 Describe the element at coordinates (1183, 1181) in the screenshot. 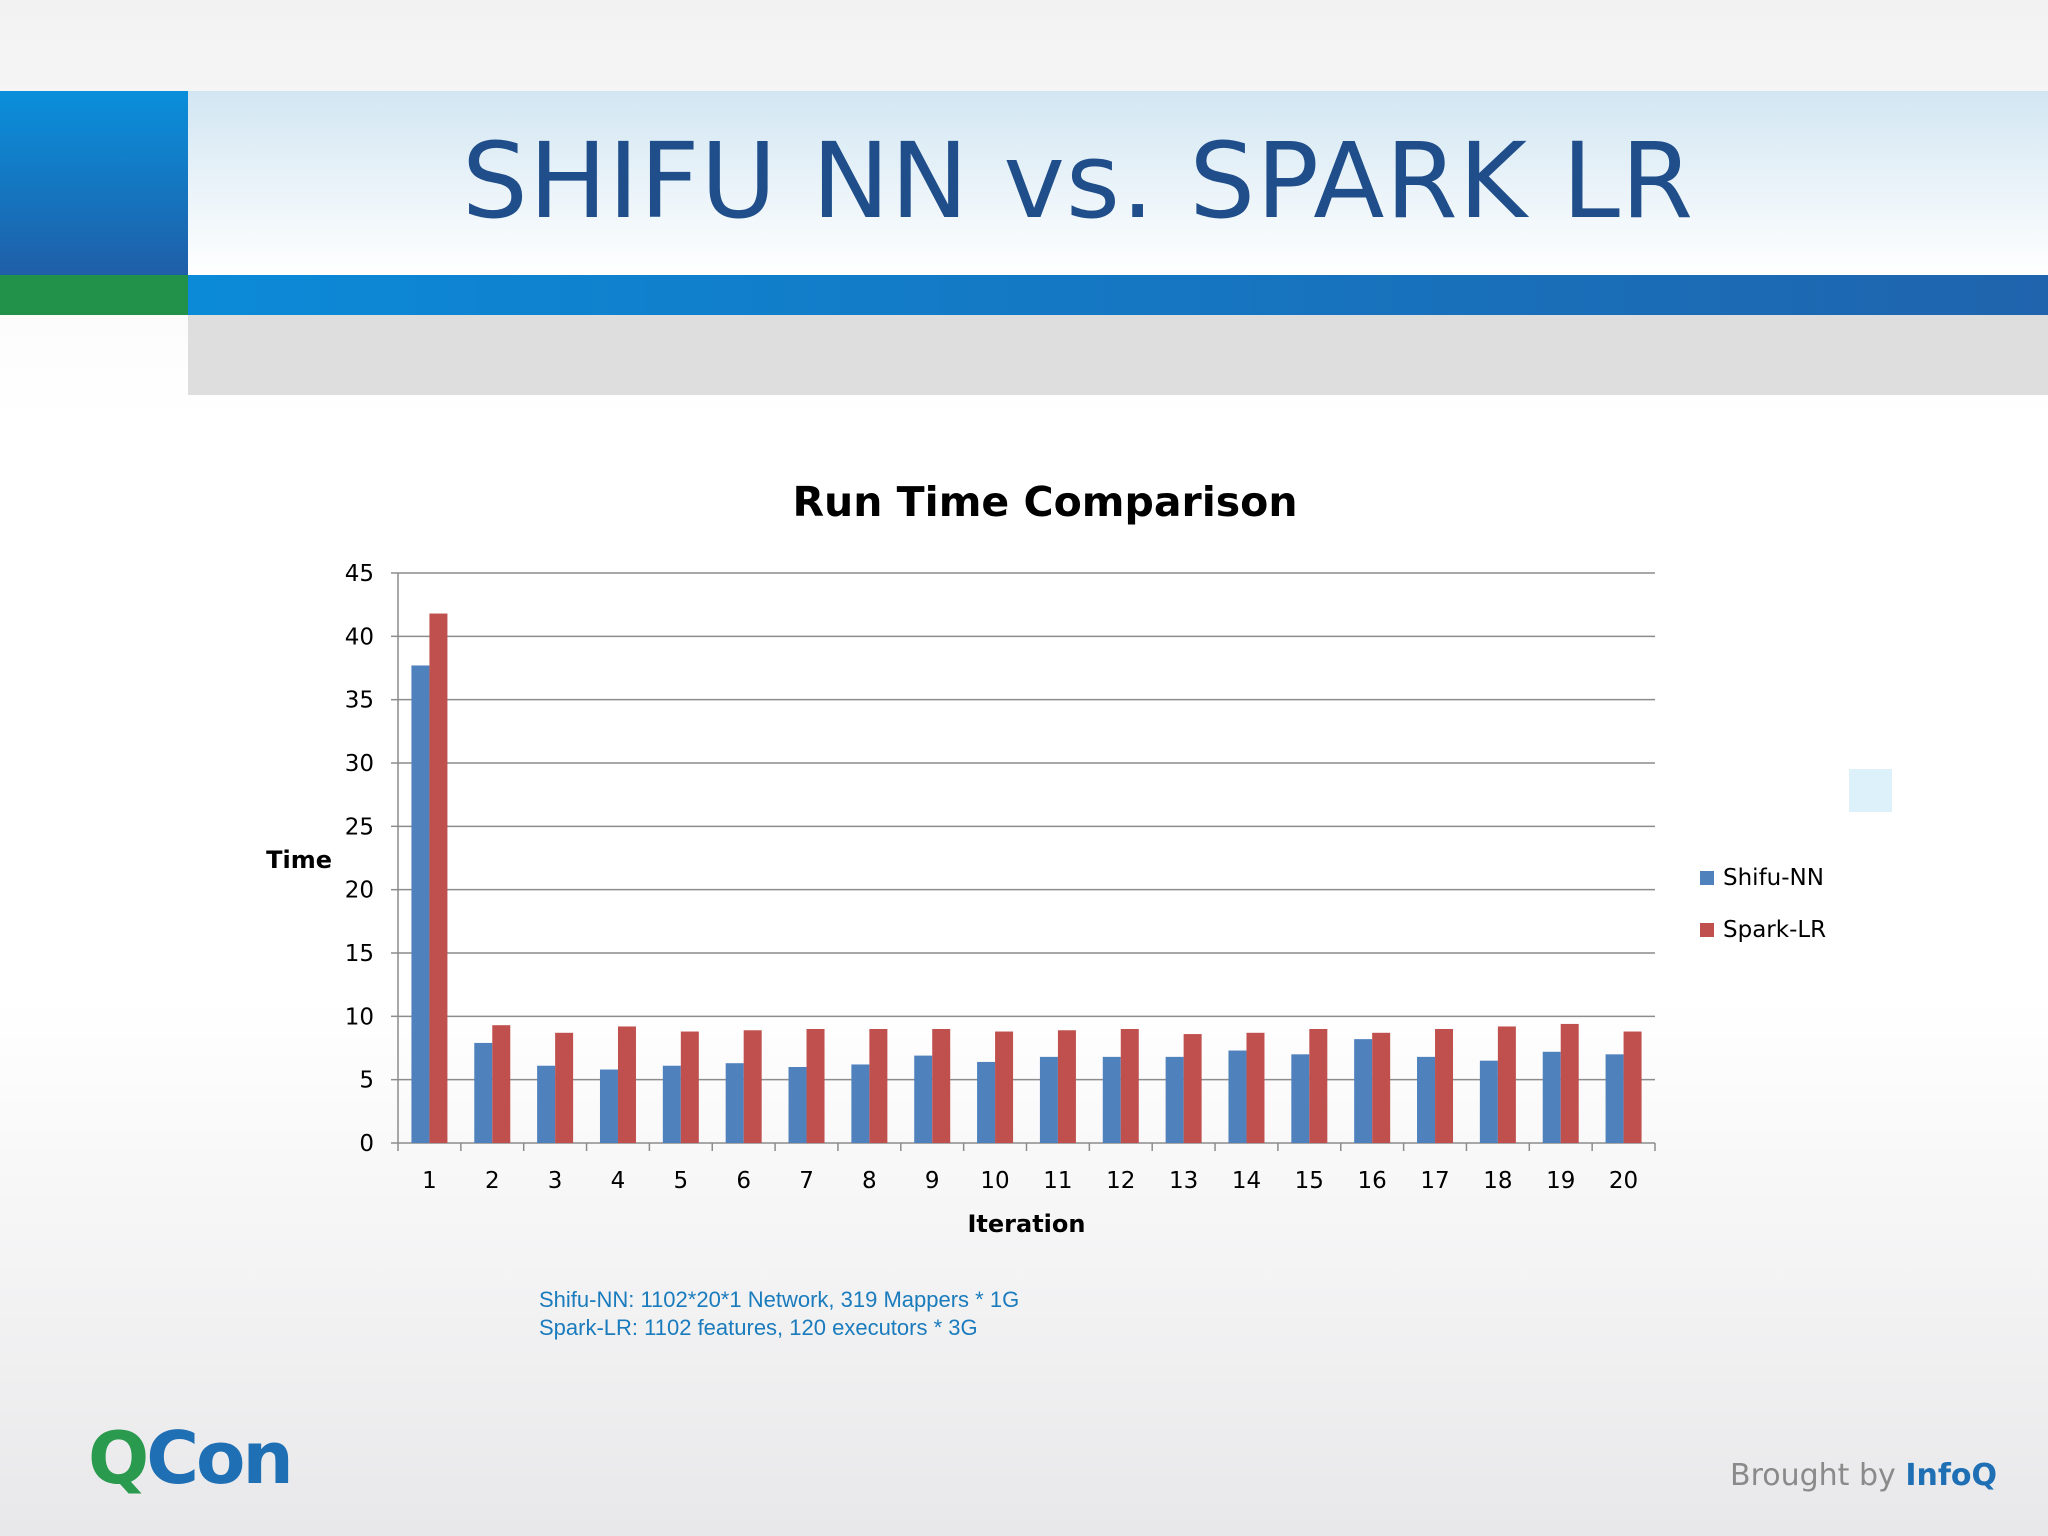

I see `x-tick-label: 13` at that location.